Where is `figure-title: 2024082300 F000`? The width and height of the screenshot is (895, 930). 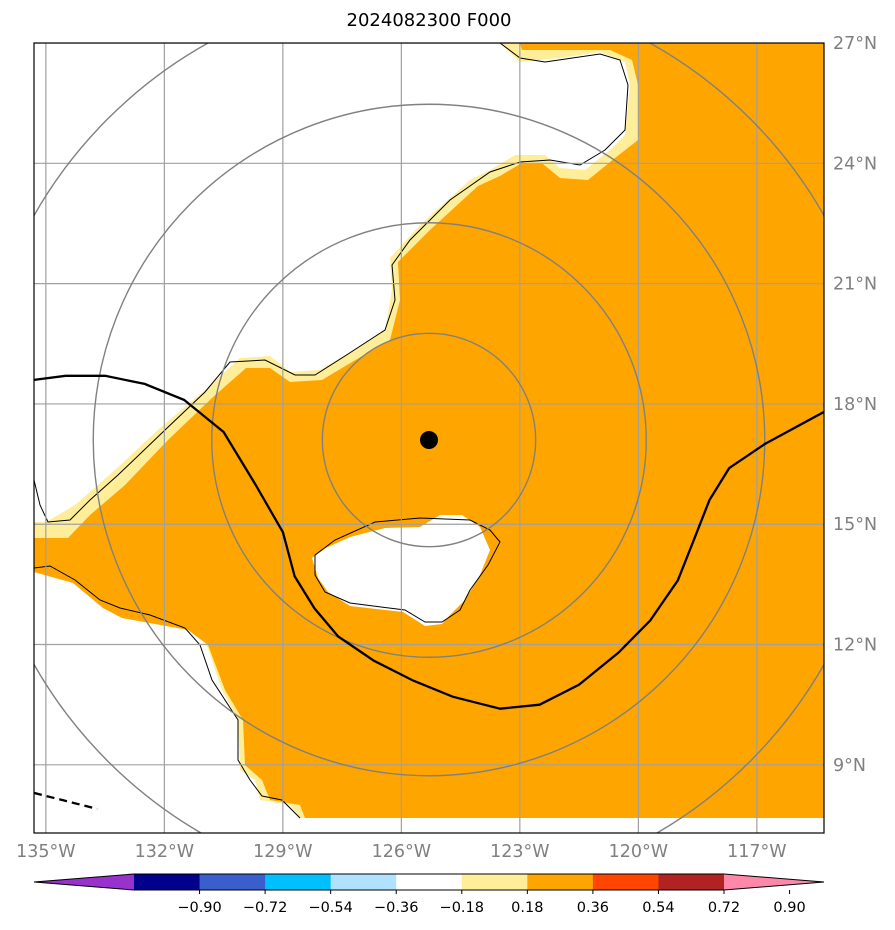 figure-title: 2024082300 F000 is located at coordinates (429, 20).